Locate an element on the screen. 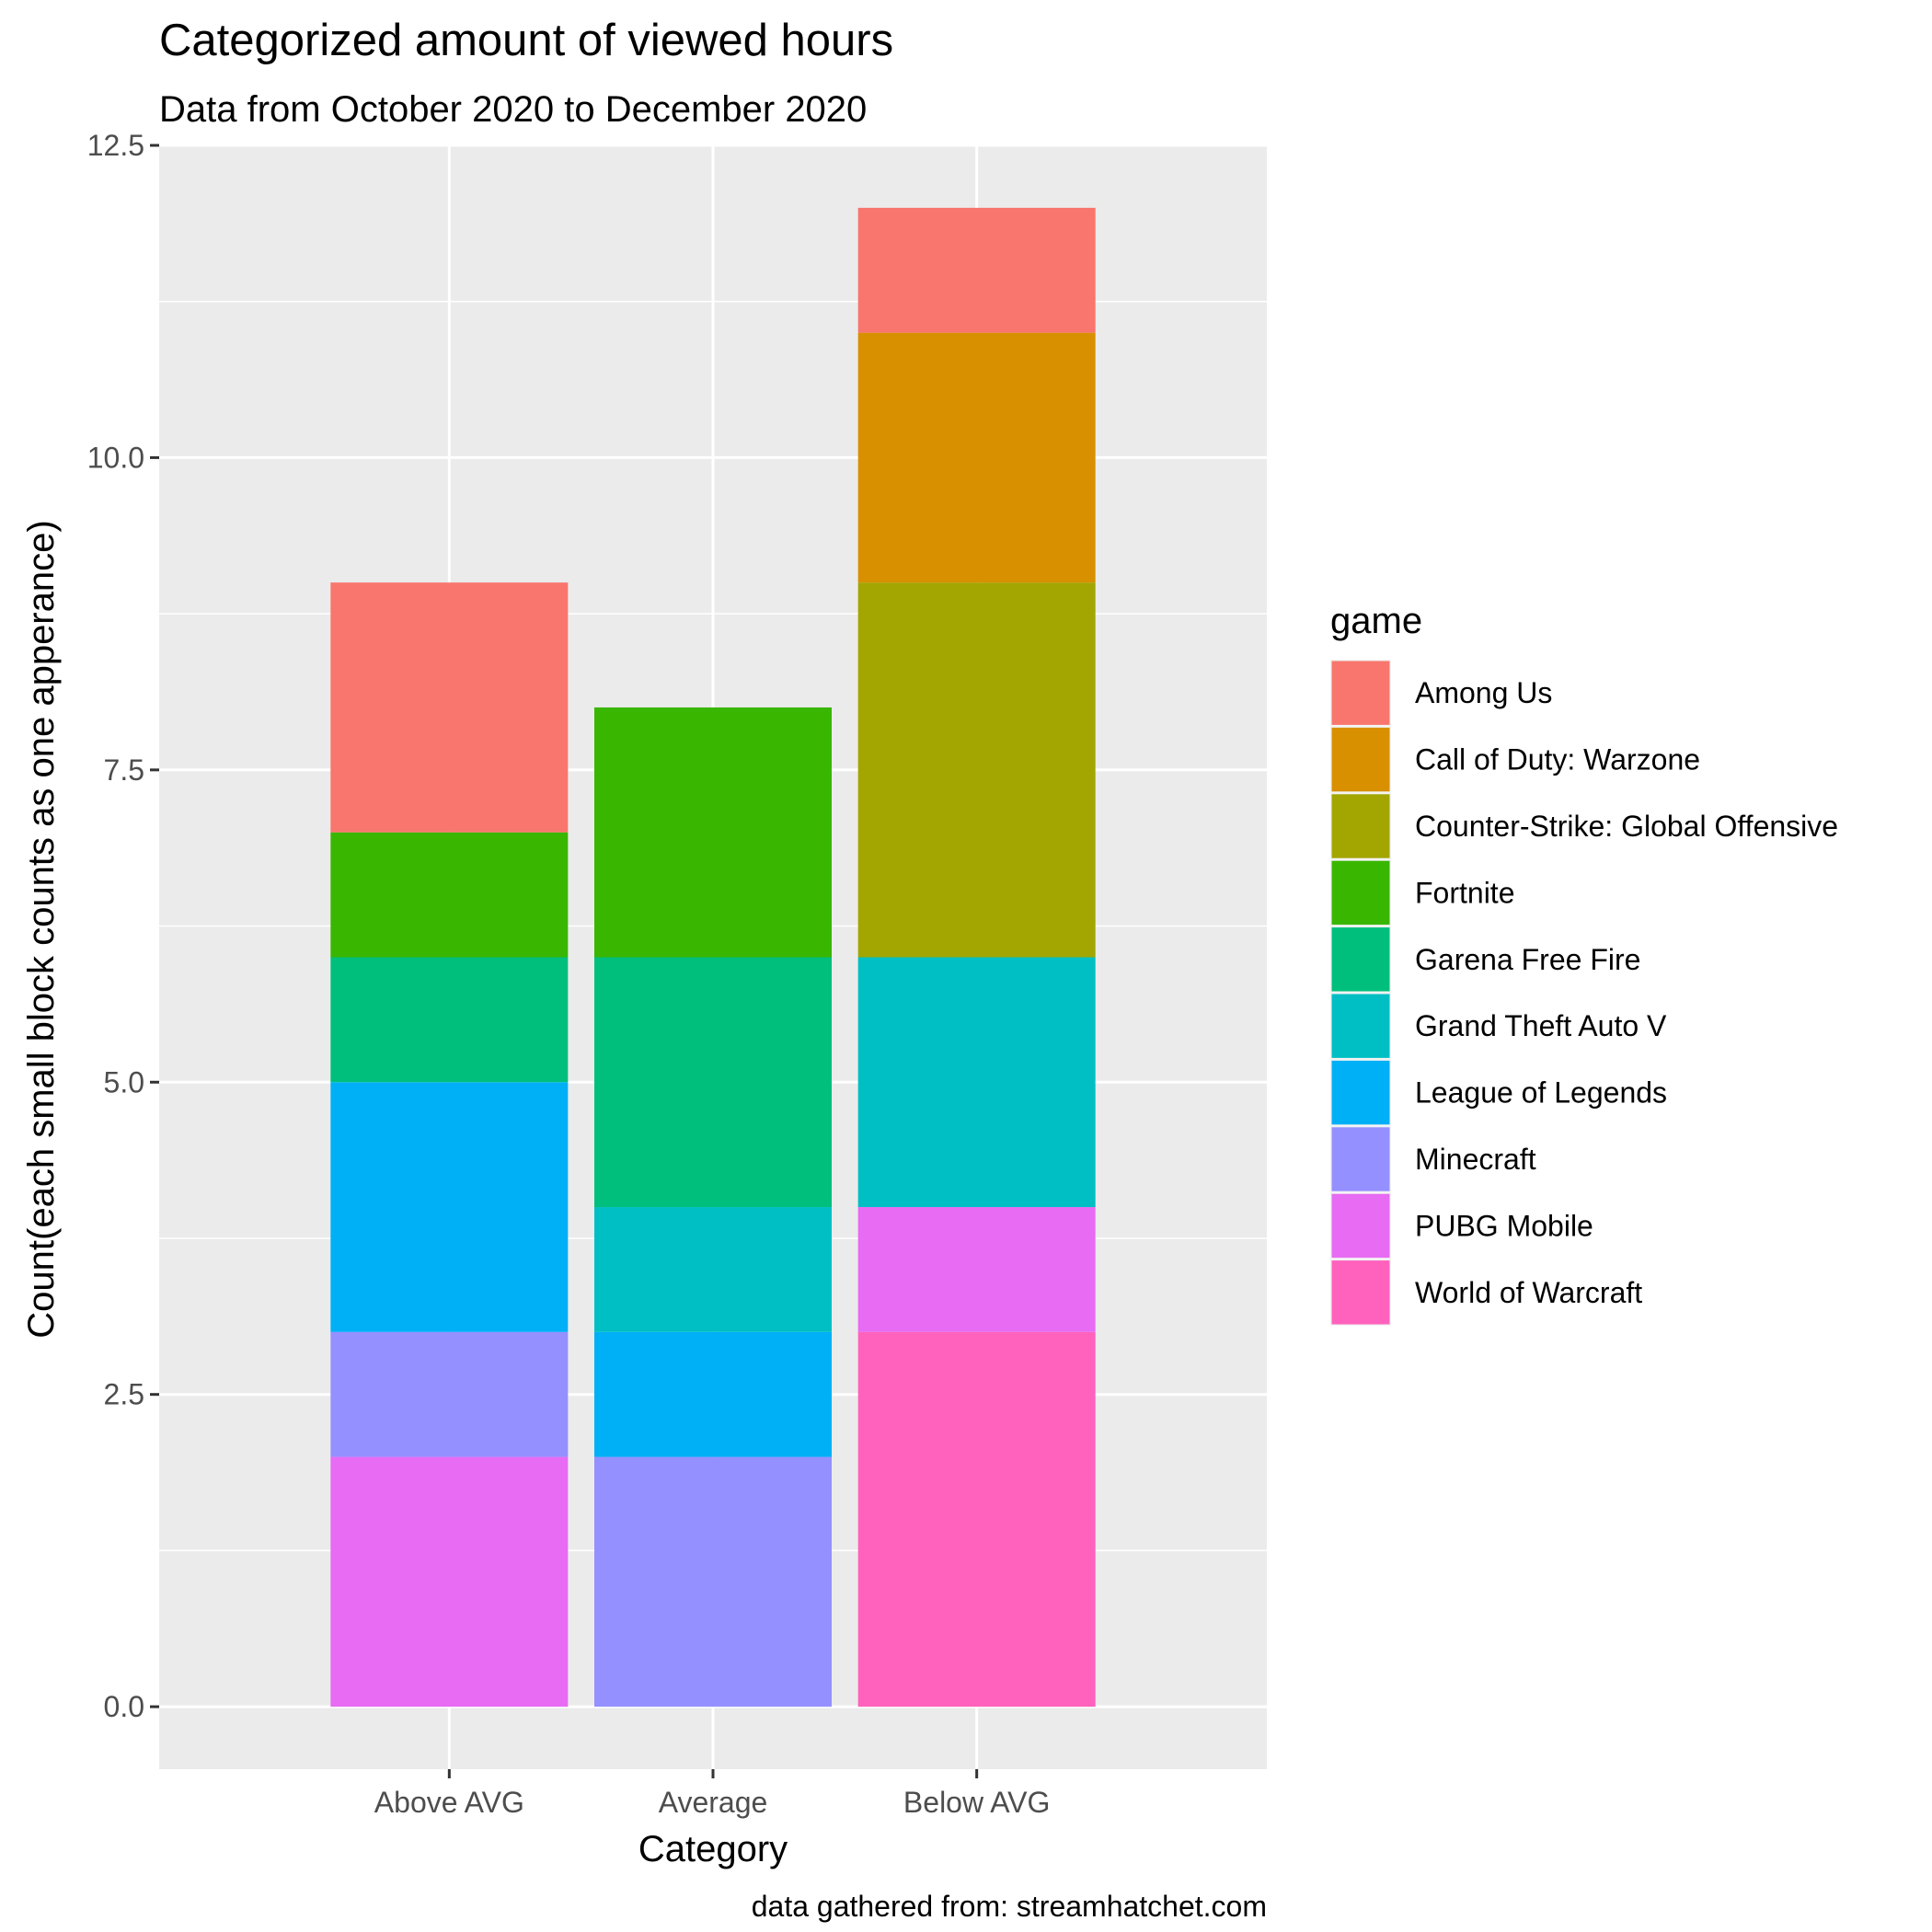 The image size is (1932, 1932). legend-title: game is located at coordinates (1376, 621).